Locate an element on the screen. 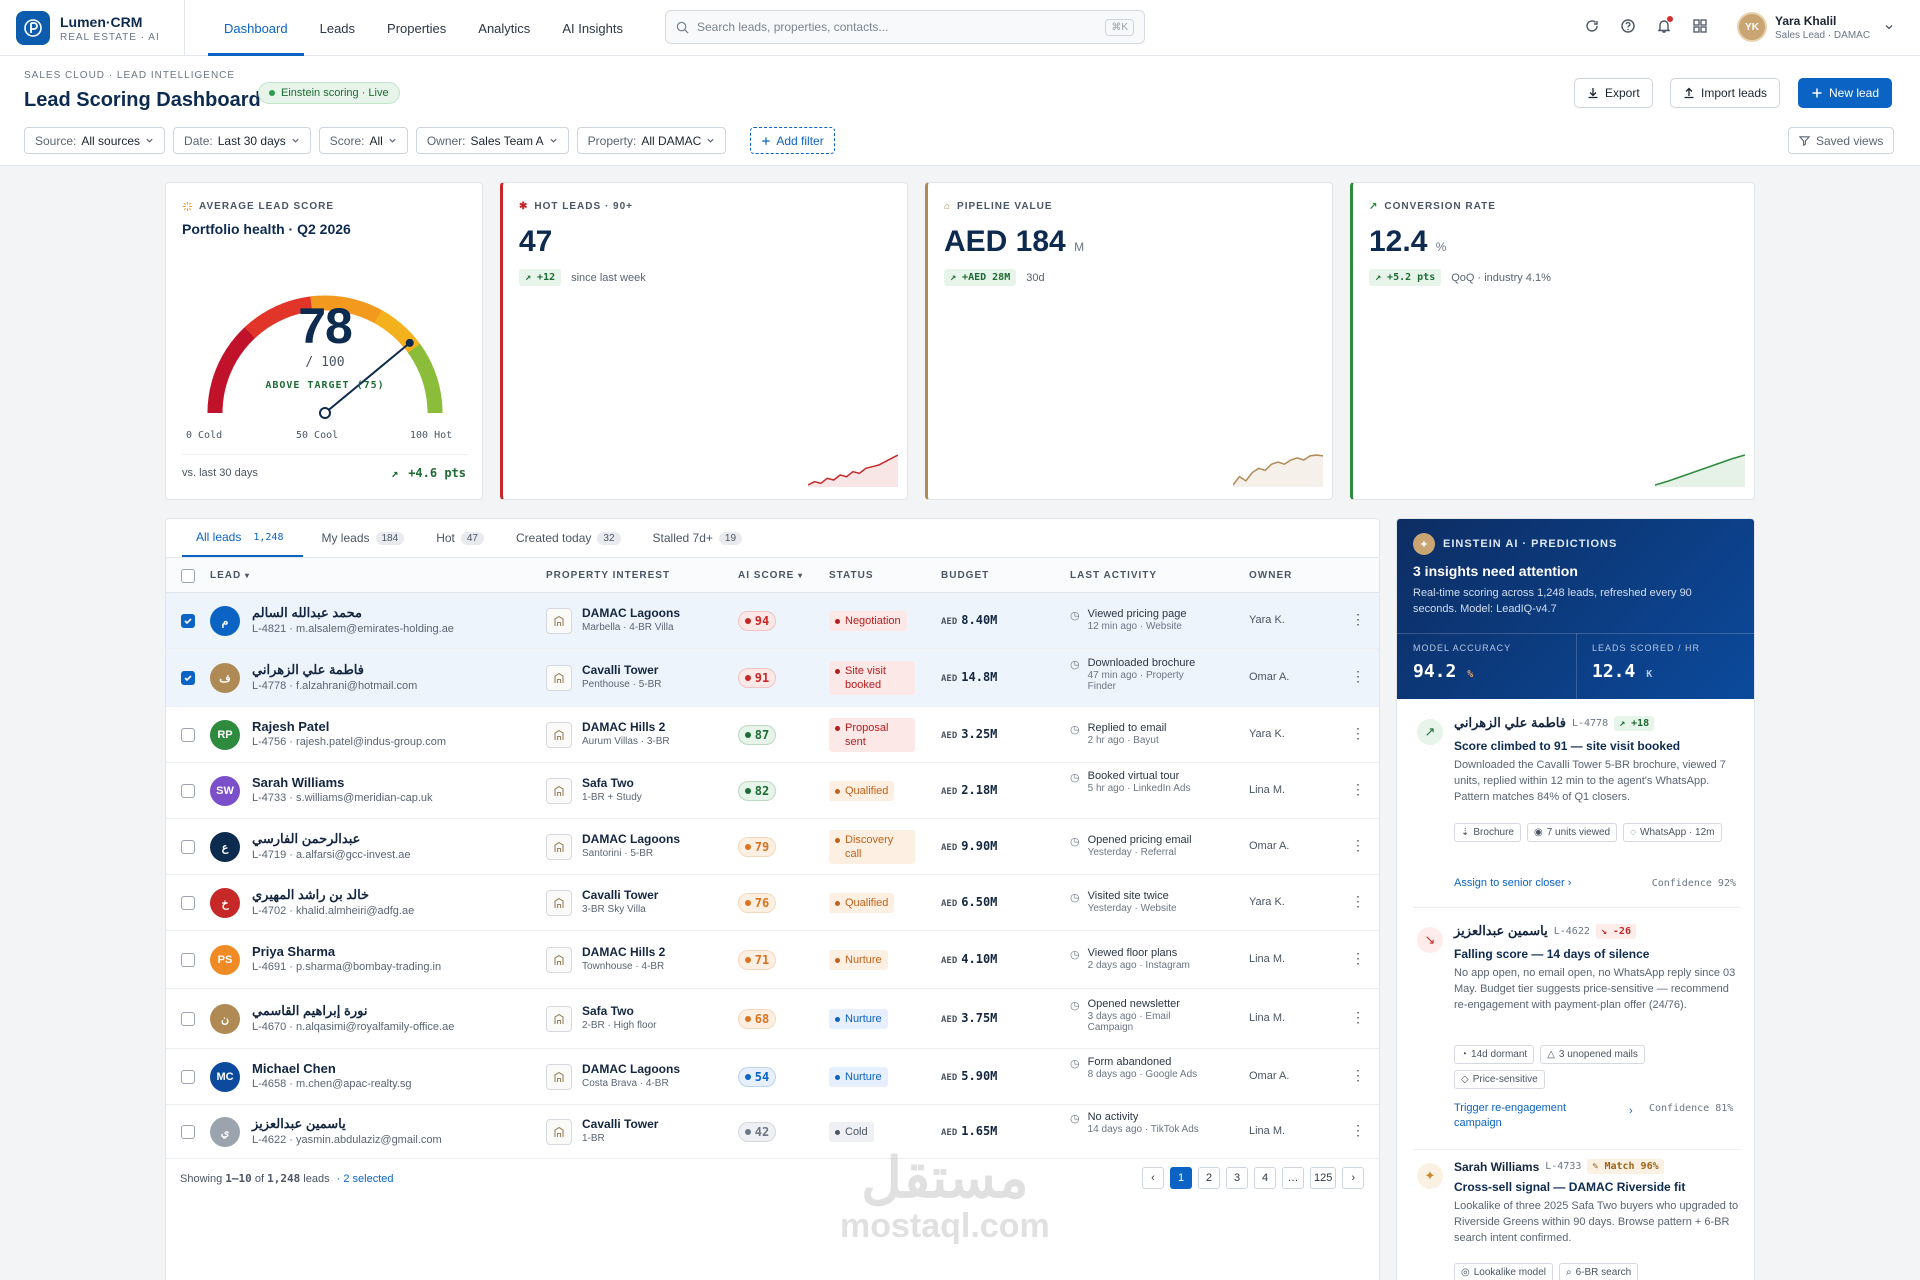 The image size is (1920, 1280). filter-property: Property: All DAMAC is located at coordinates (651, 140).